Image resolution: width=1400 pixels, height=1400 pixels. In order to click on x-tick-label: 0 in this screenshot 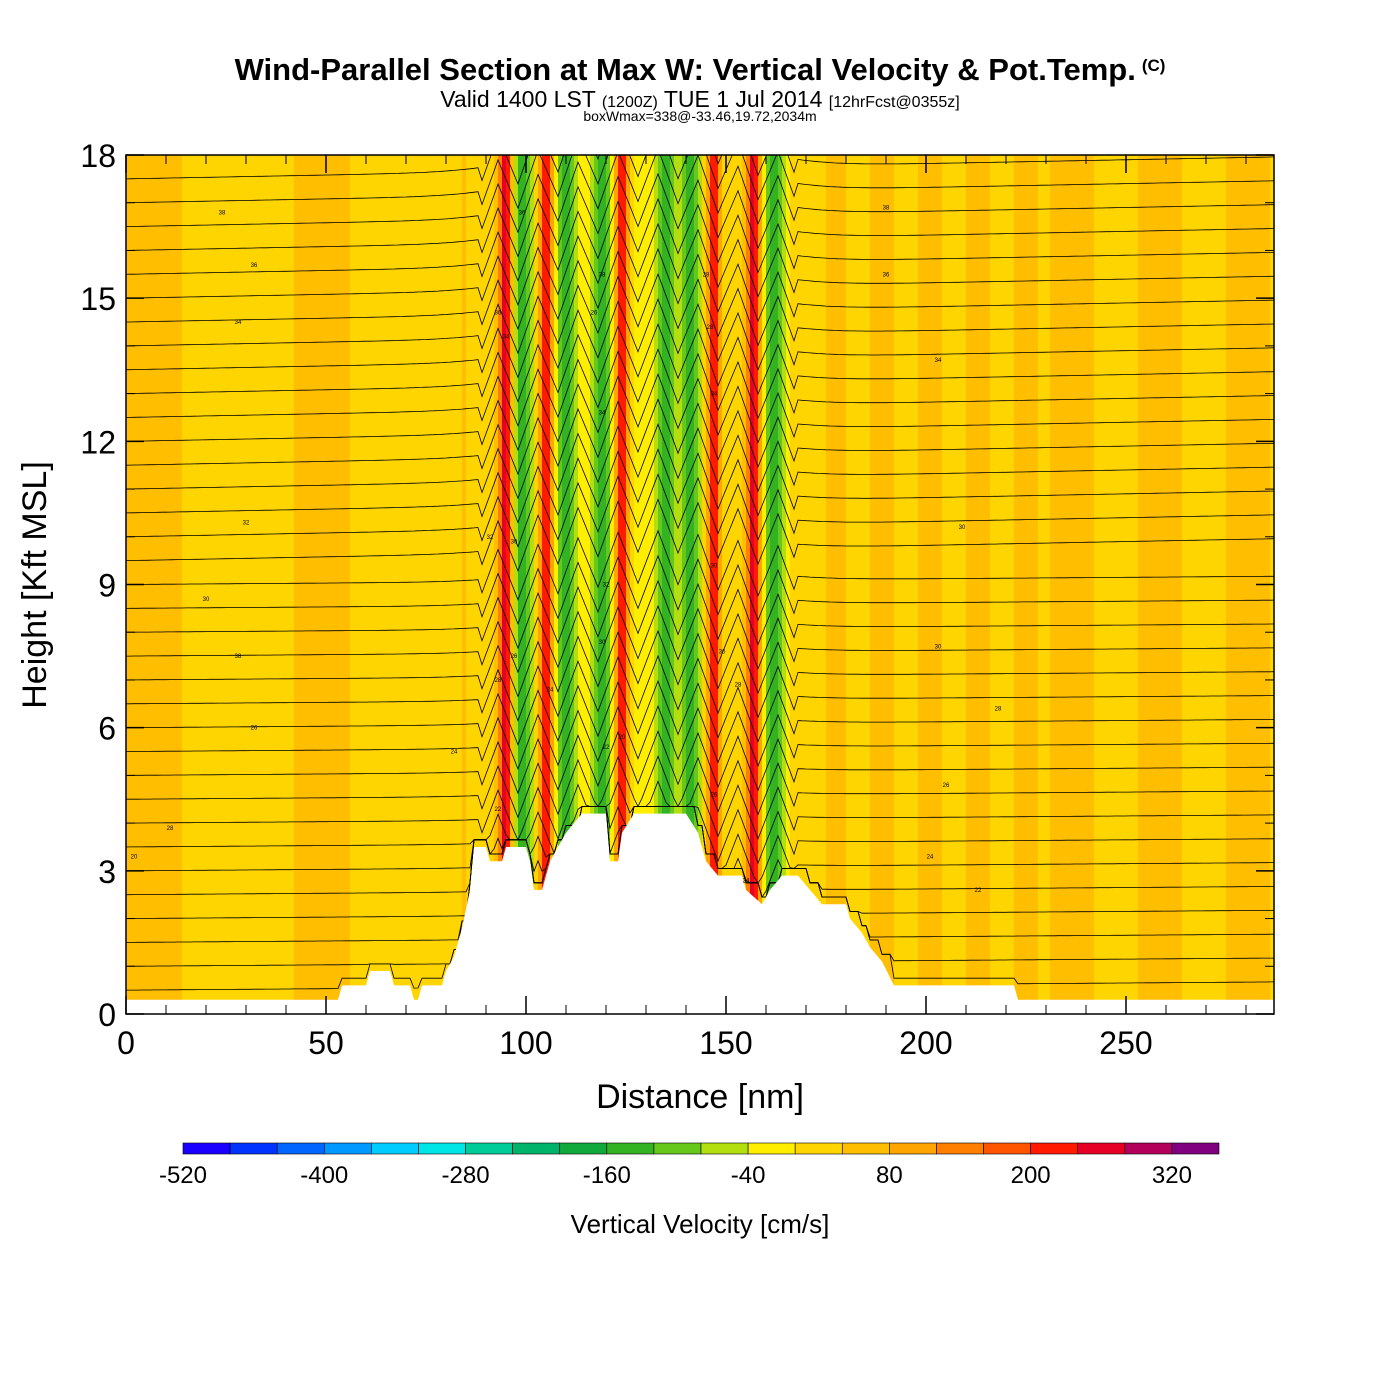, I will do `click(126, 1043)`.